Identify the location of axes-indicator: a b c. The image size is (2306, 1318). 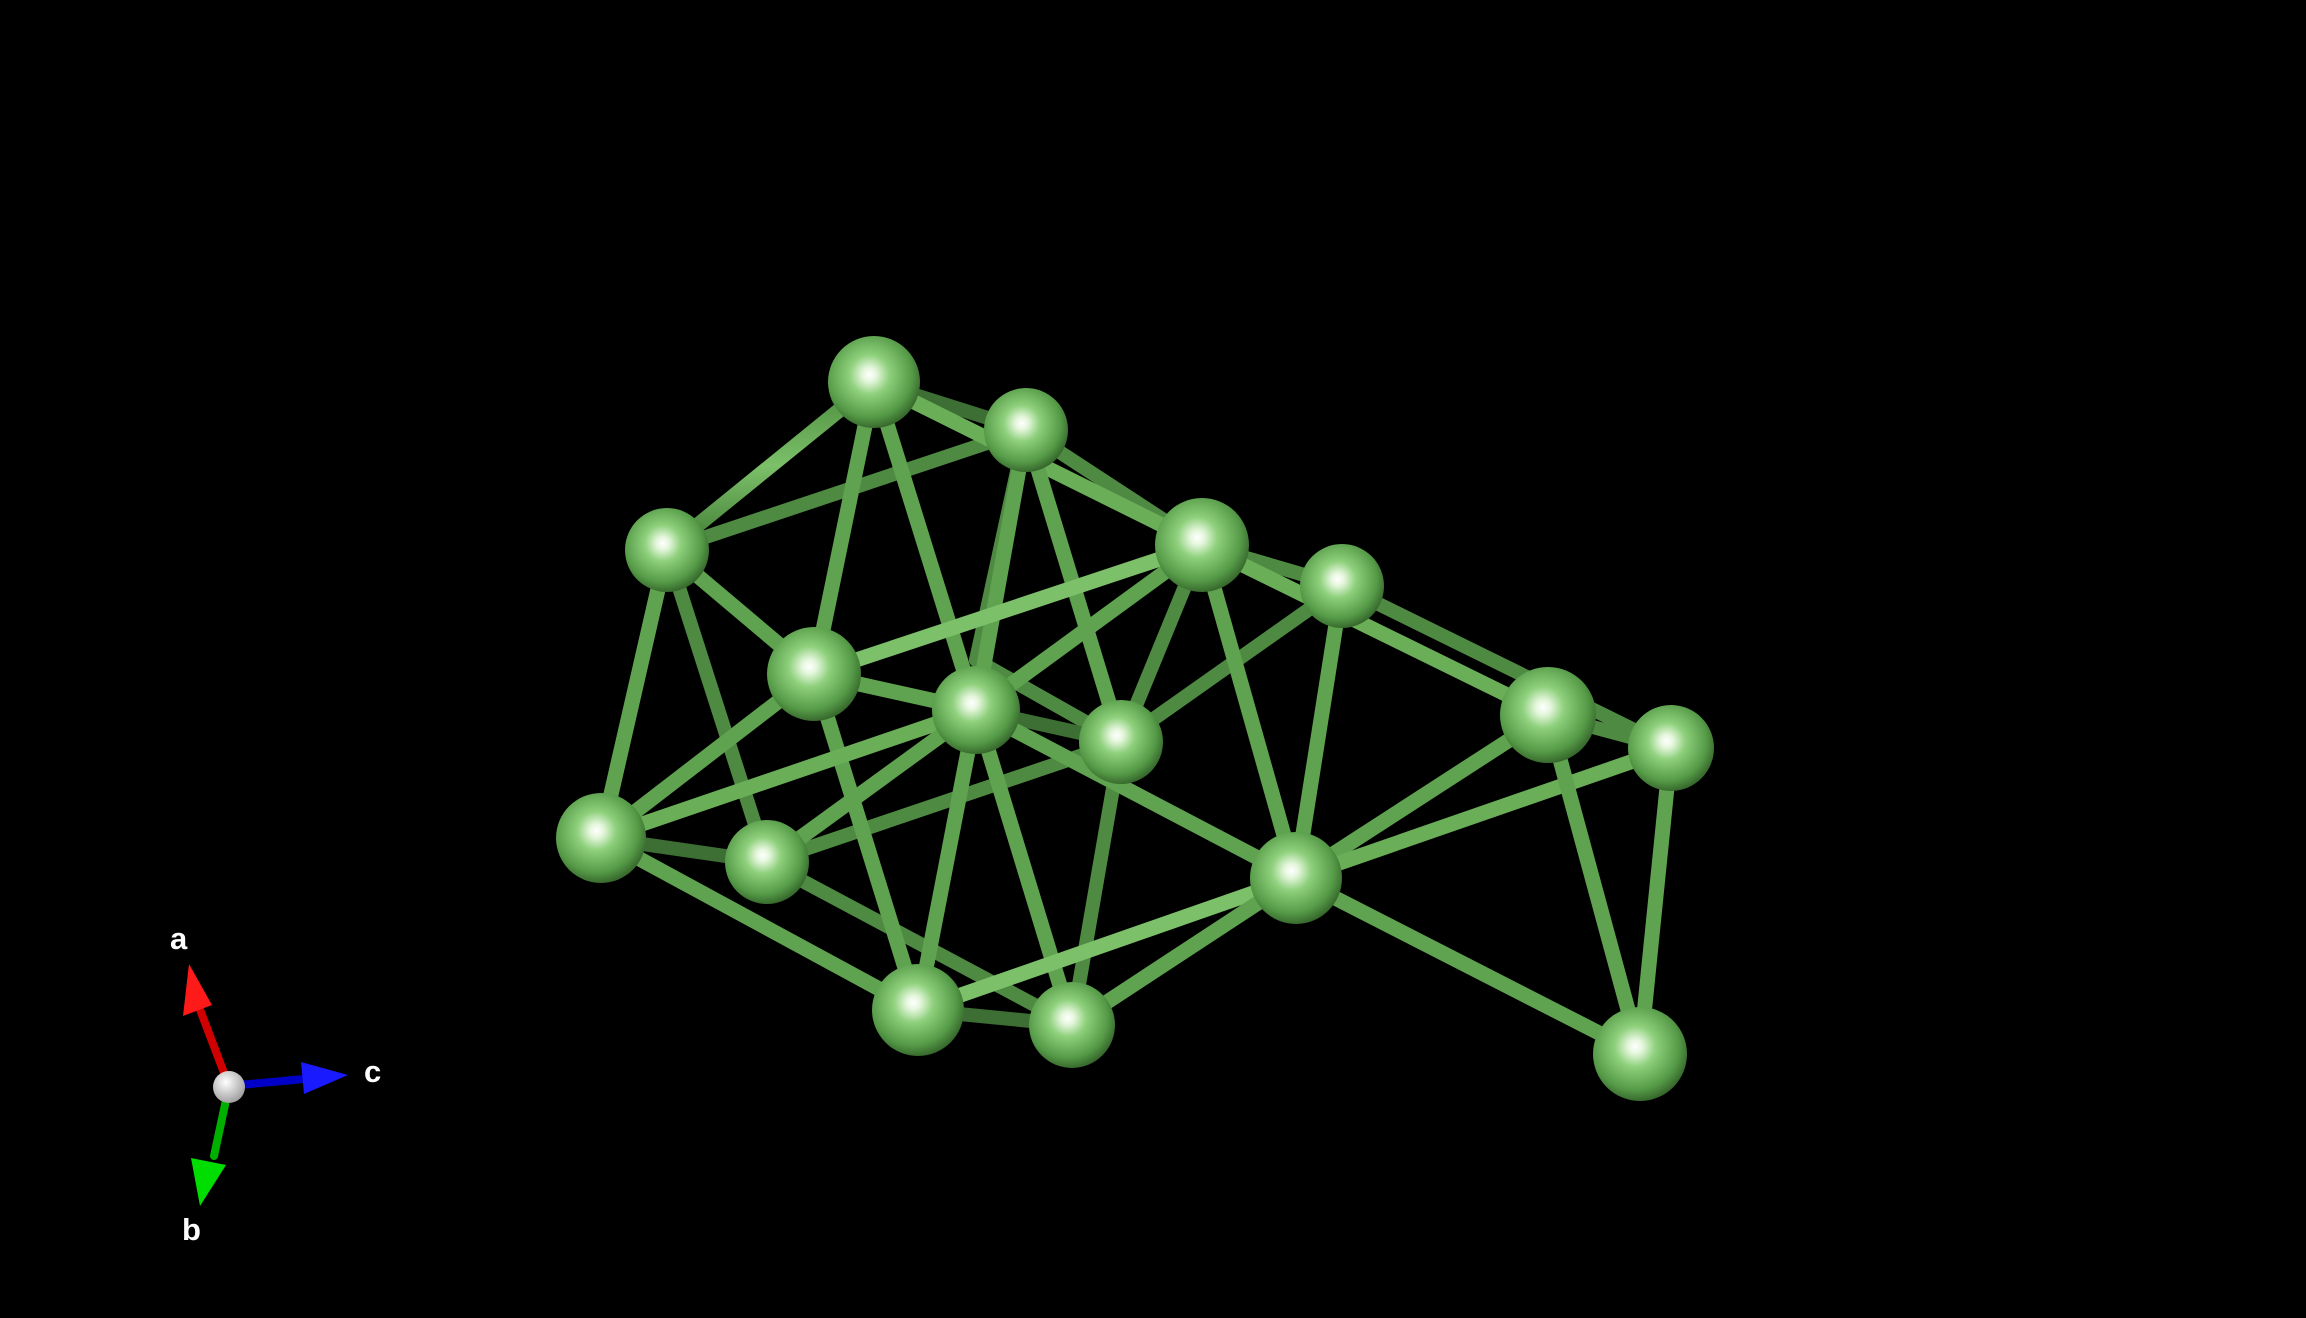
(275, 1084).